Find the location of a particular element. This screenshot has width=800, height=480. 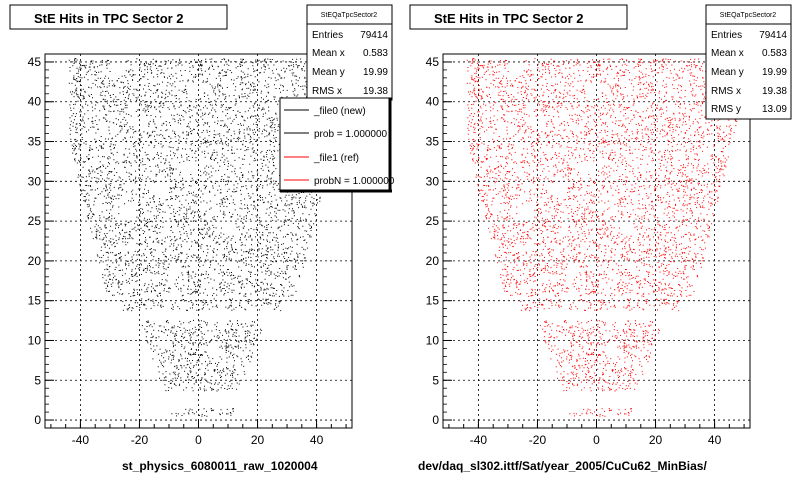

legend-label-file0: _file0 (new) is located at coordinates (339, 111).